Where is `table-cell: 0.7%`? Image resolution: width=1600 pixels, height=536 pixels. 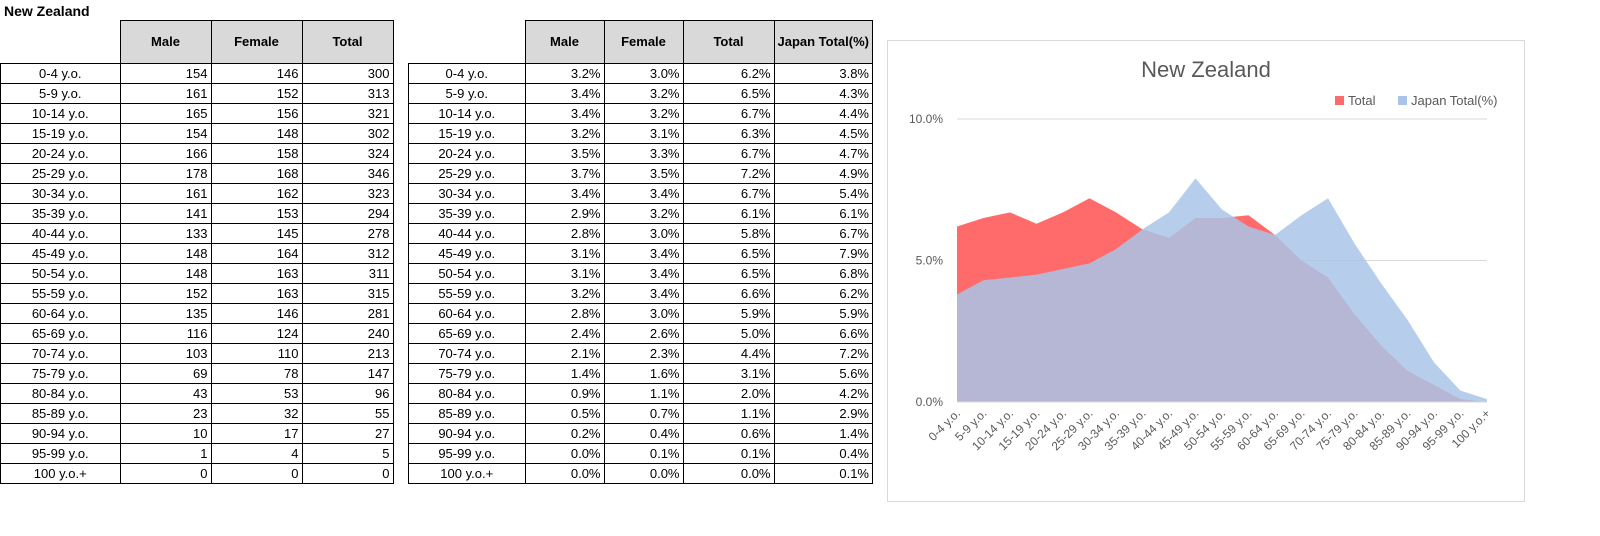 table-cell: 0.7% is located at coordinates (643, 413).